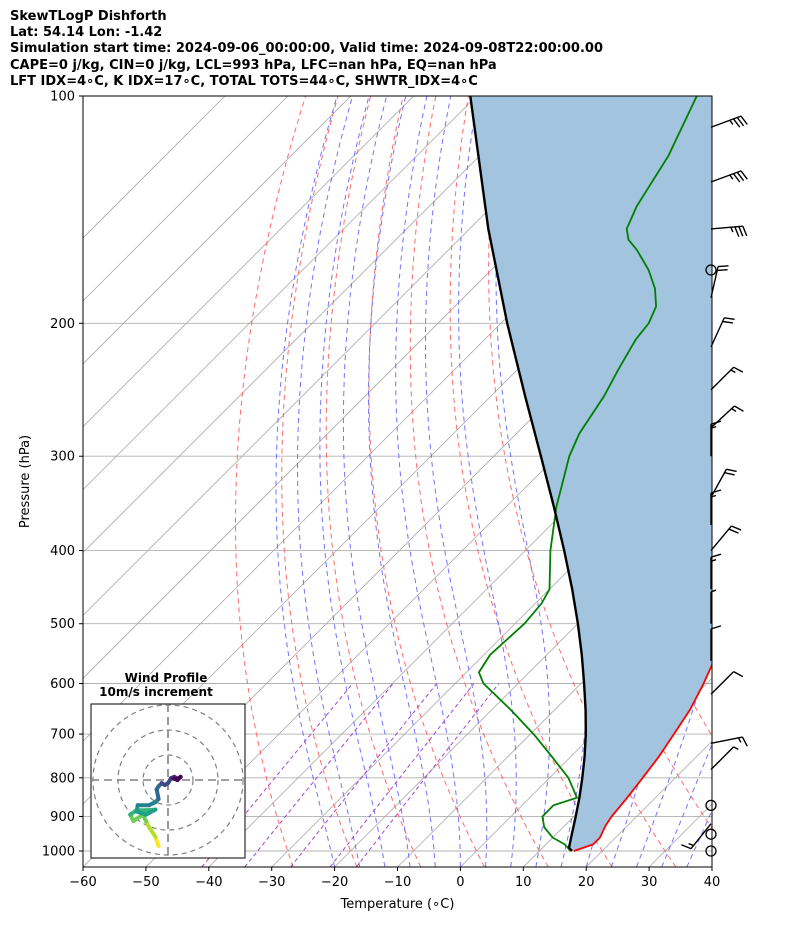 The image size is (794, 937). Describe the element at coordinates (62, 324) in the screenshot. I see `y-tick-label: 200` at that location.